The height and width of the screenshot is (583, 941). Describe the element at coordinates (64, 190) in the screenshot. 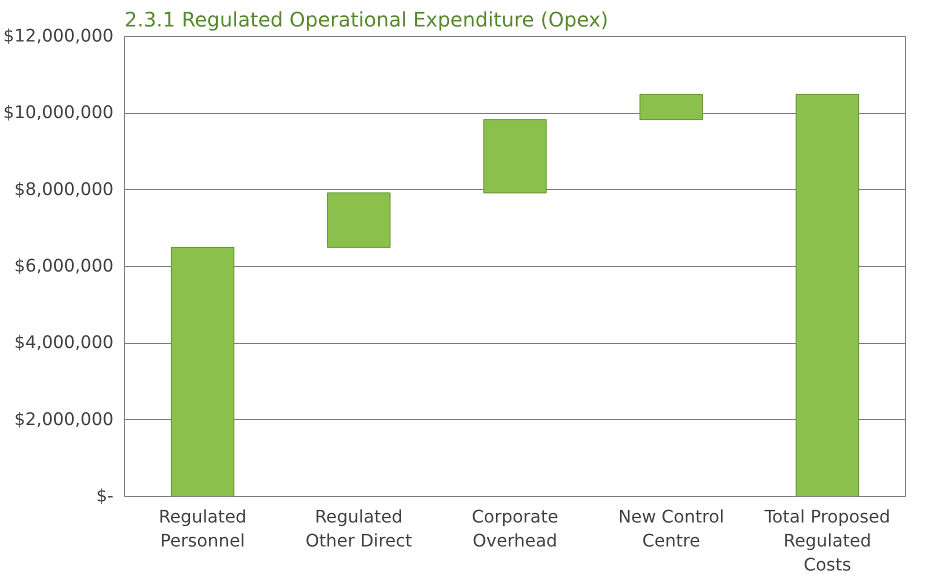

I see `y-tick-label: $8,000,000` at that location.